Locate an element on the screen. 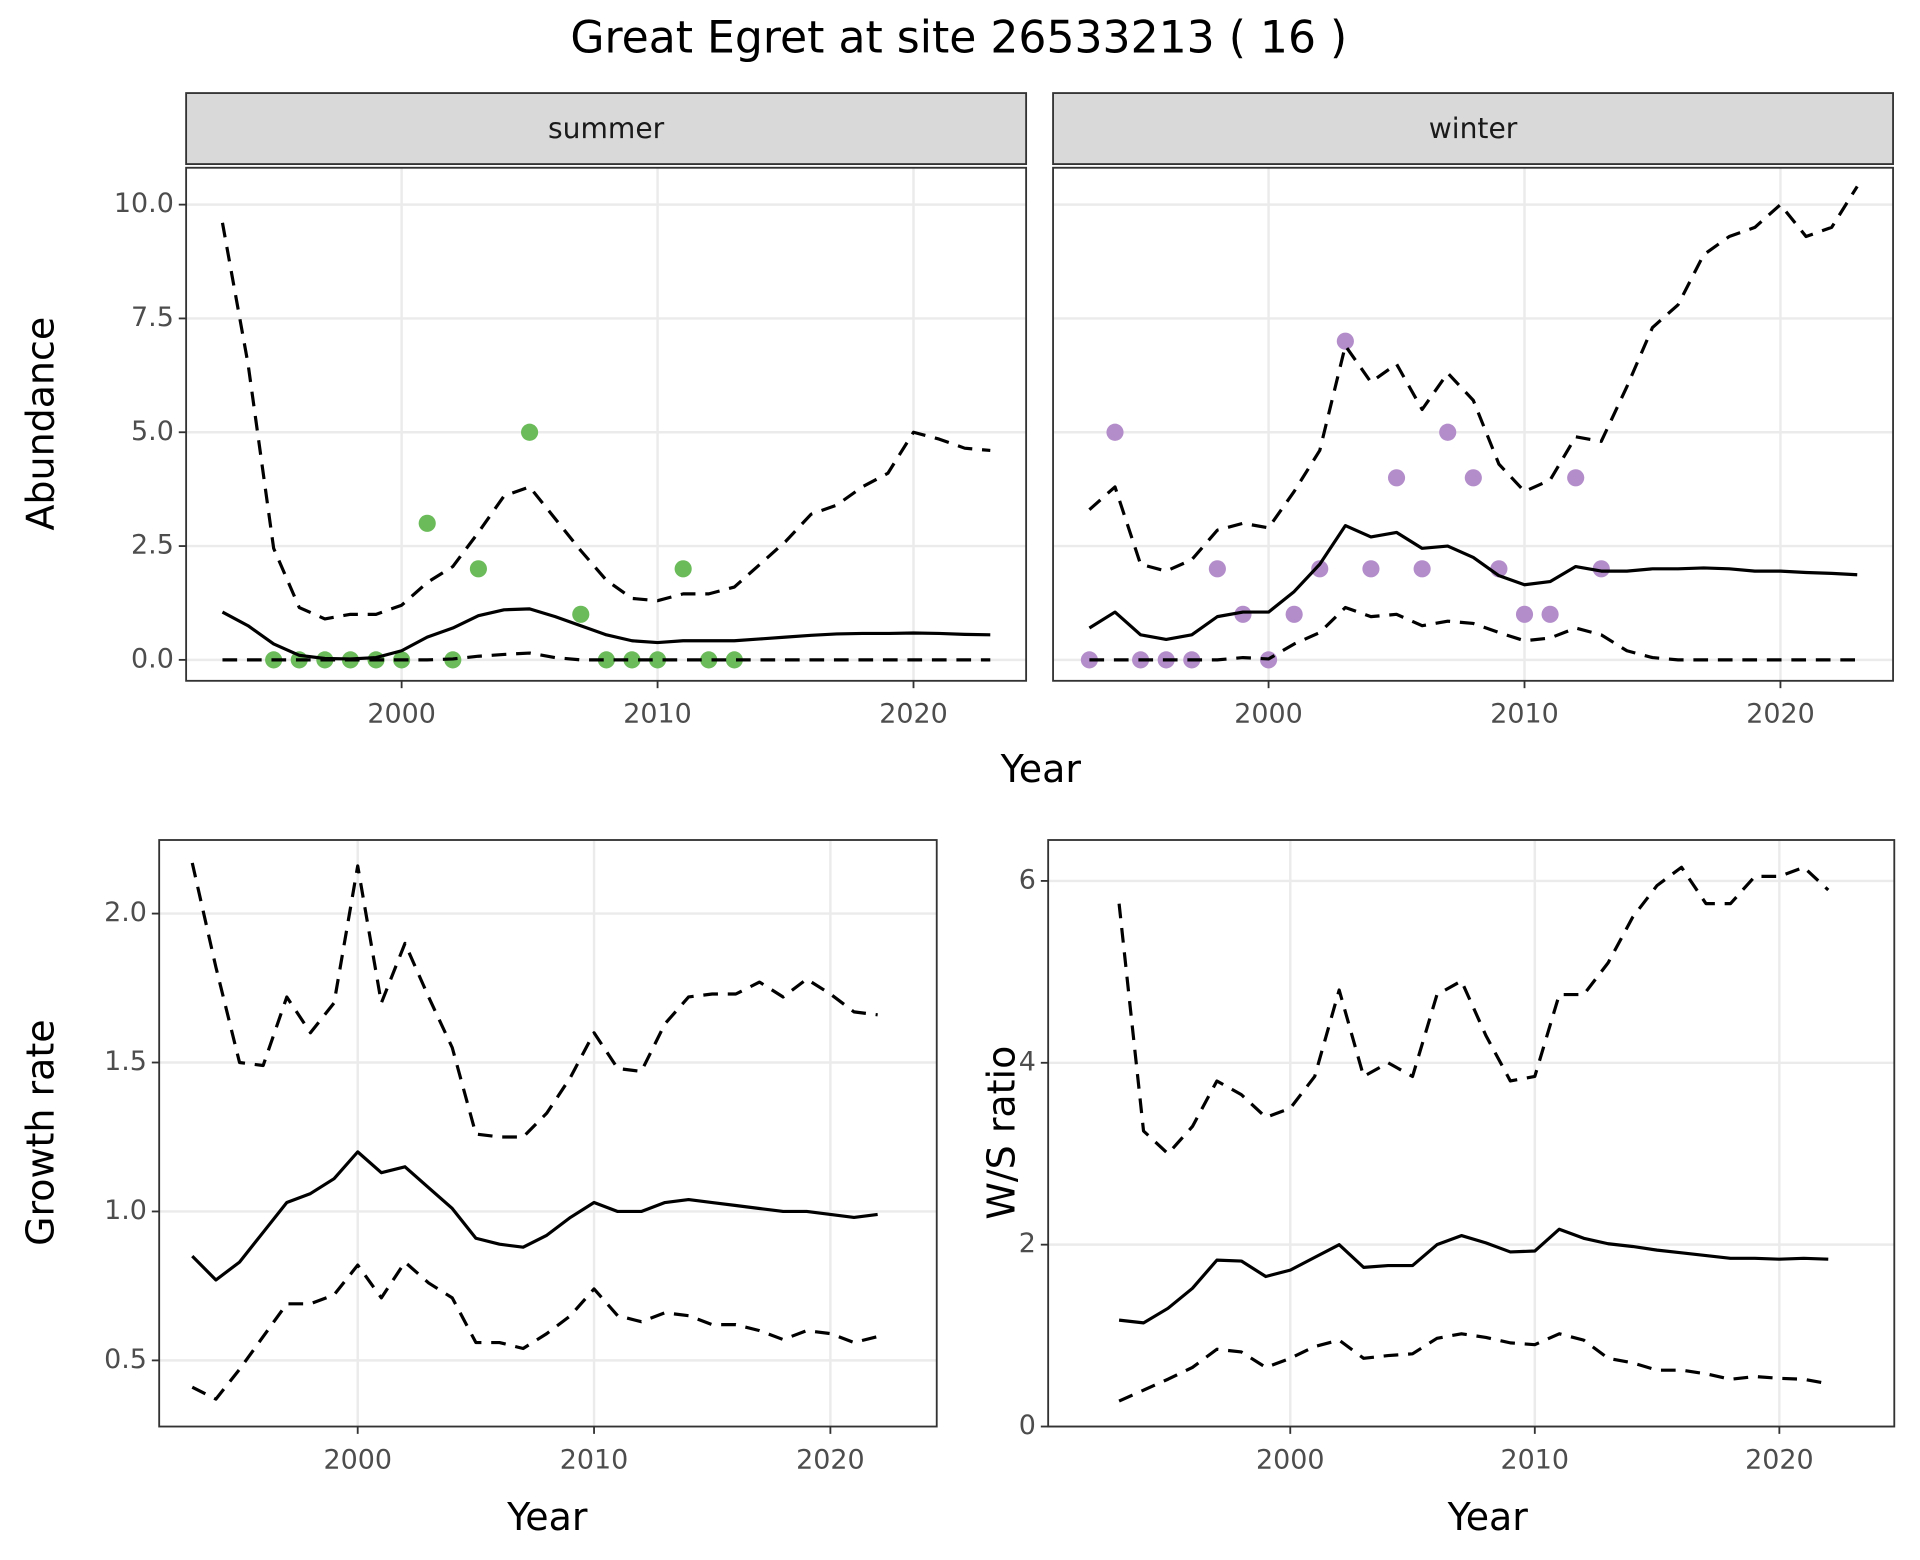  y-tick-label: 2.5 is located at coordinates (152, 545).